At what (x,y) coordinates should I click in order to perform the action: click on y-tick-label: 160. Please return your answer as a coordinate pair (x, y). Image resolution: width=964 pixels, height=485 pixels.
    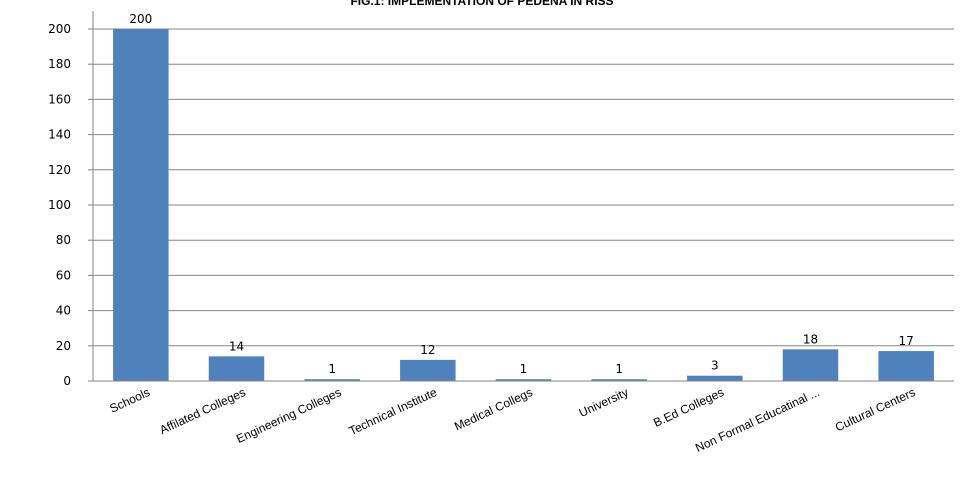
    Looking at the image, I should click on (59, 99).